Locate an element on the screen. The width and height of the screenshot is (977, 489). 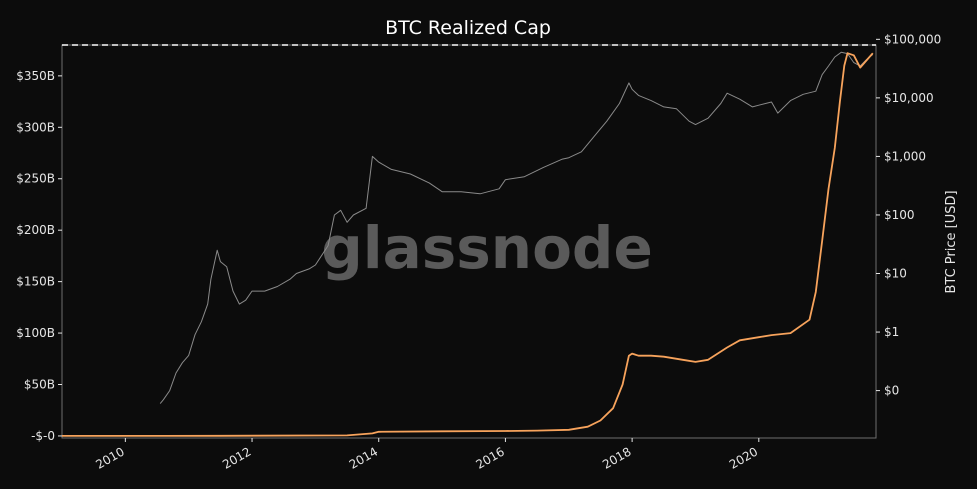
left-tick-label: -$-0 is located at coordinates (43, 436).